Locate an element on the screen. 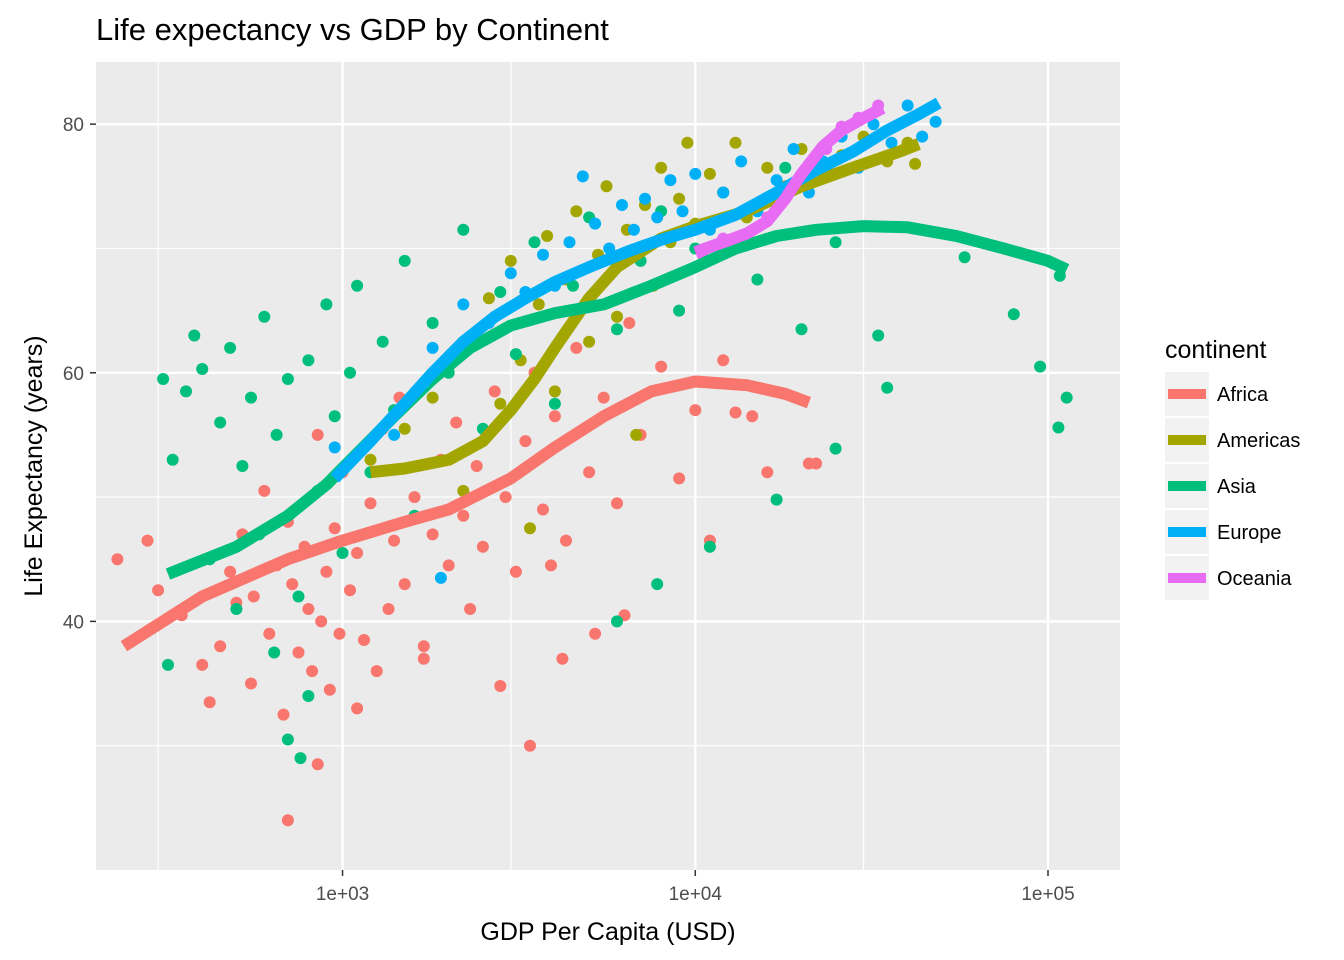 The image size is (1344, 960). trend-line-africa is located at coordinates (465, 513).